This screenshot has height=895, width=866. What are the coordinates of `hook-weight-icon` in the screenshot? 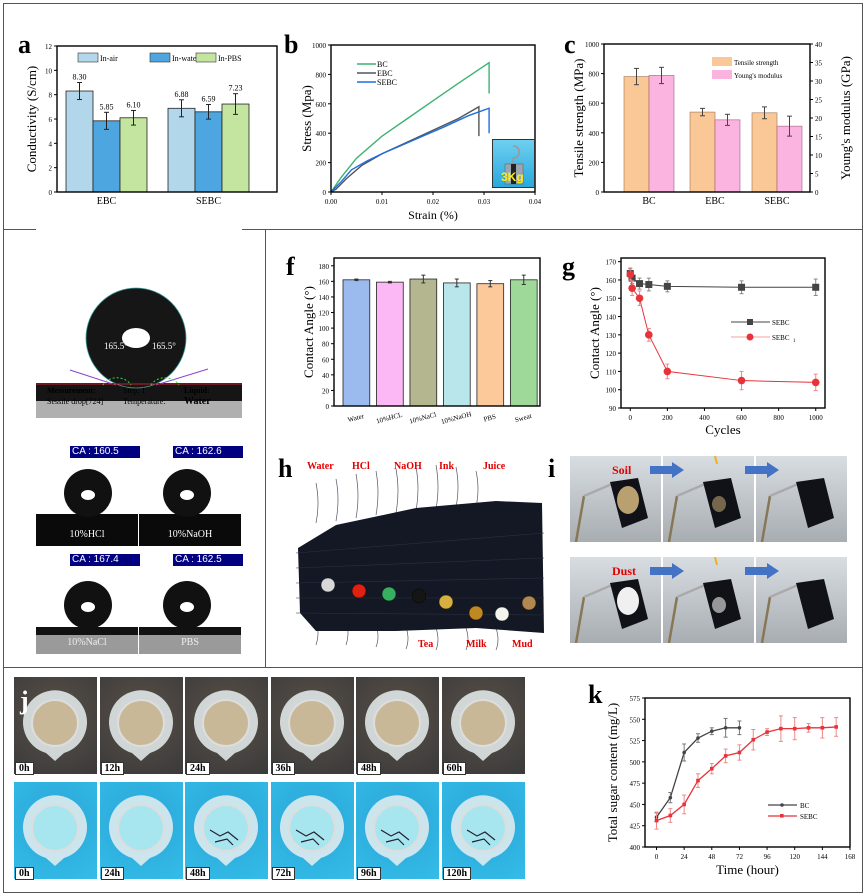 It's located at (514, 165).